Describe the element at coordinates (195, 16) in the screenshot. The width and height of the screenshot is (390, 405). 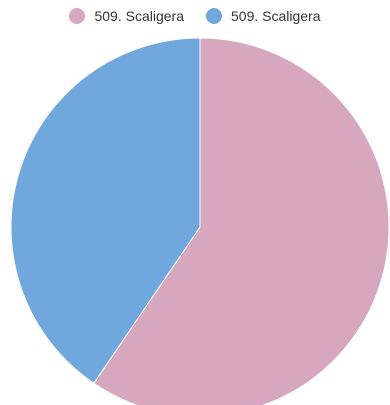
I see `chart-legend: 509. Scaligera 509. Scaligera` at that location.